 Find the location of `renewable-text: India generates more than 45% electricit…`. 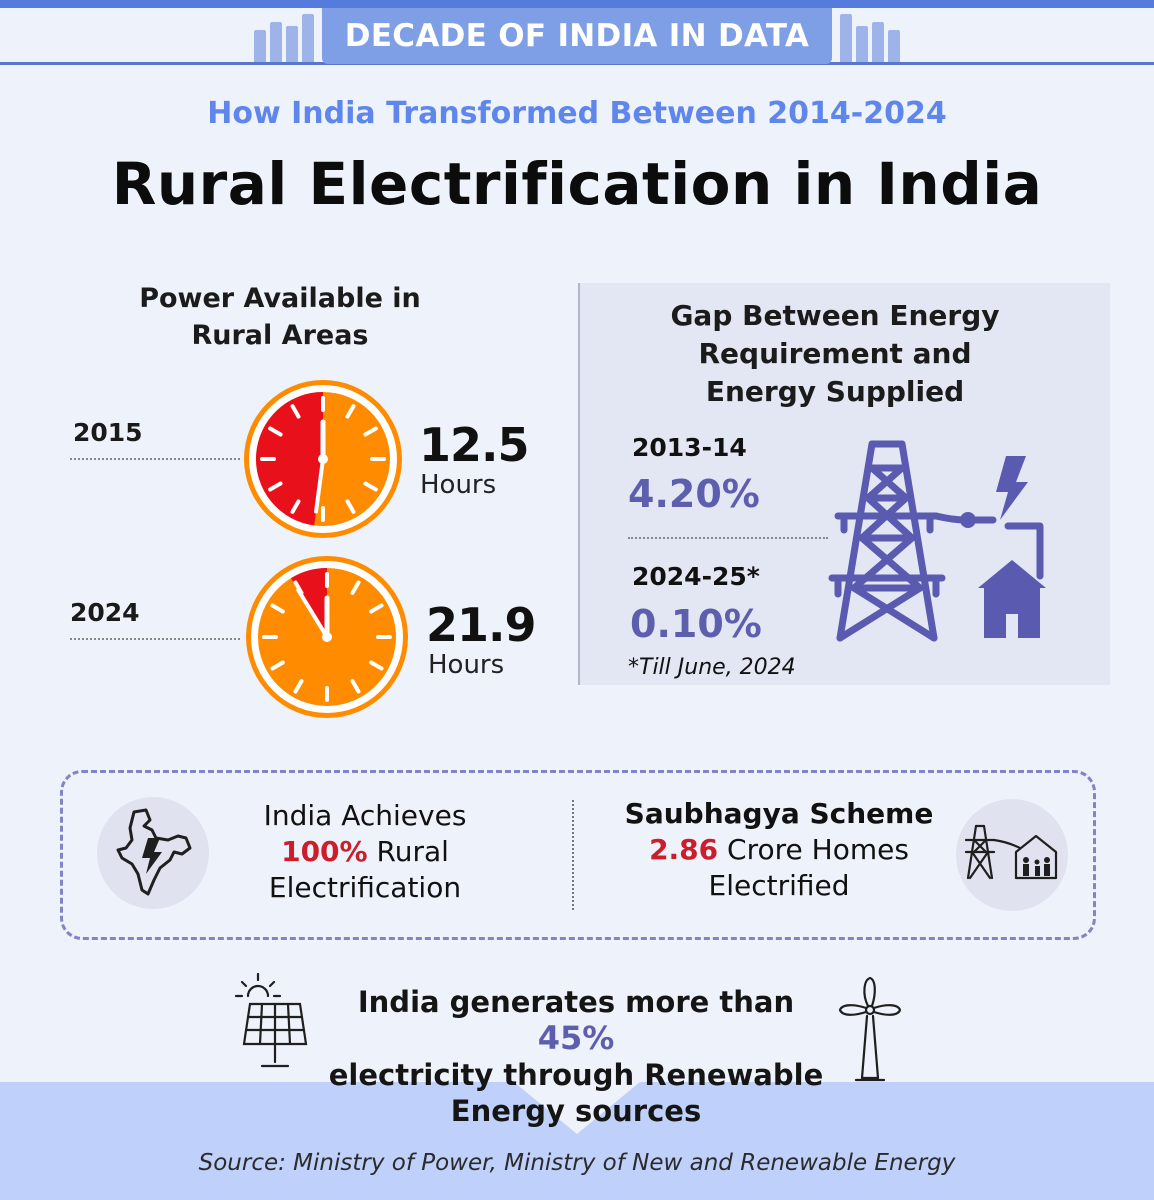

renewable-text: India generates more than 45% electricit… is located at coordinates (576, 1056).